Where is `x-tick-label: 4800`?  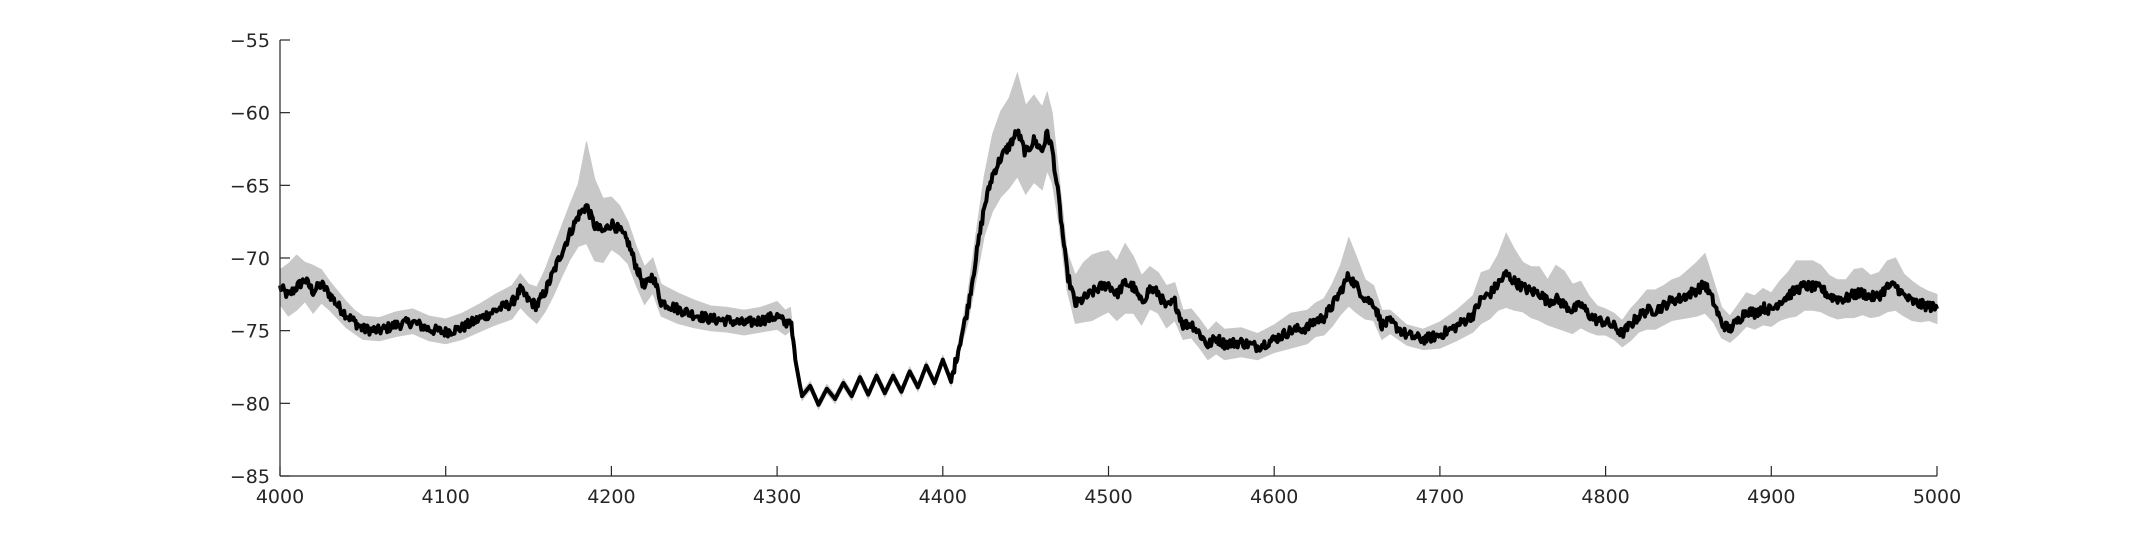
x-tick-label: 4800 is located at coordinates (1605, 497).